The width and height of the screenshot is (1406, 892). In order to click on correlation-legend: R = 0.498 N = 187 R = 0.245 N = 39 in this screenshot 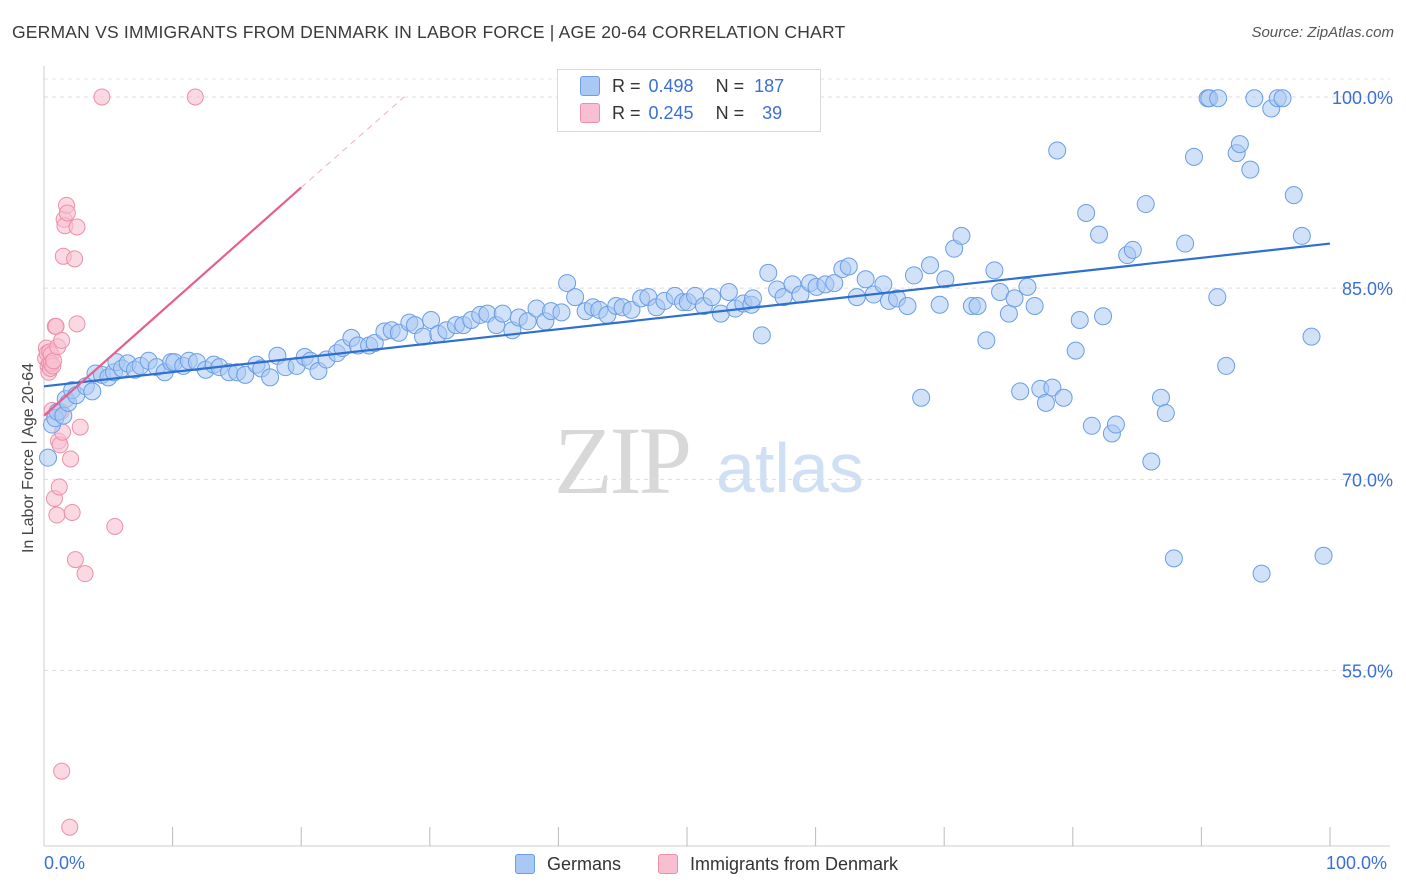, I will do `click(689, 100)`.